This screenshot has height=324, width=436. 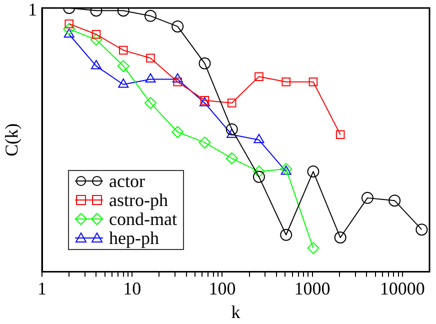 I want to click on legend-label: astro-ph, so click(x=138, y=200).